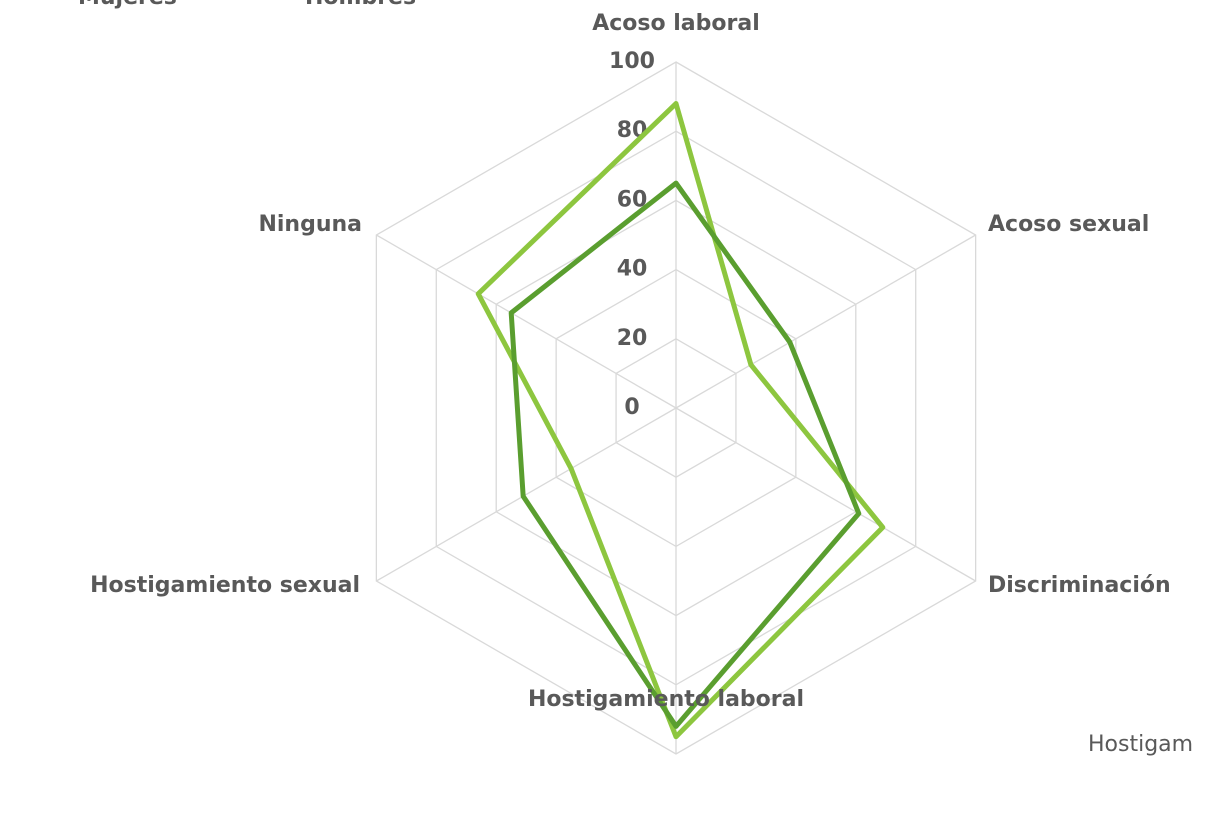 The width and height of the screenshot is (1219, 818). What do you see at coordinates (225, 585) in the screenshot?
I see `category-label: Hostigamiento sexual` at bounding box center [225, 585].